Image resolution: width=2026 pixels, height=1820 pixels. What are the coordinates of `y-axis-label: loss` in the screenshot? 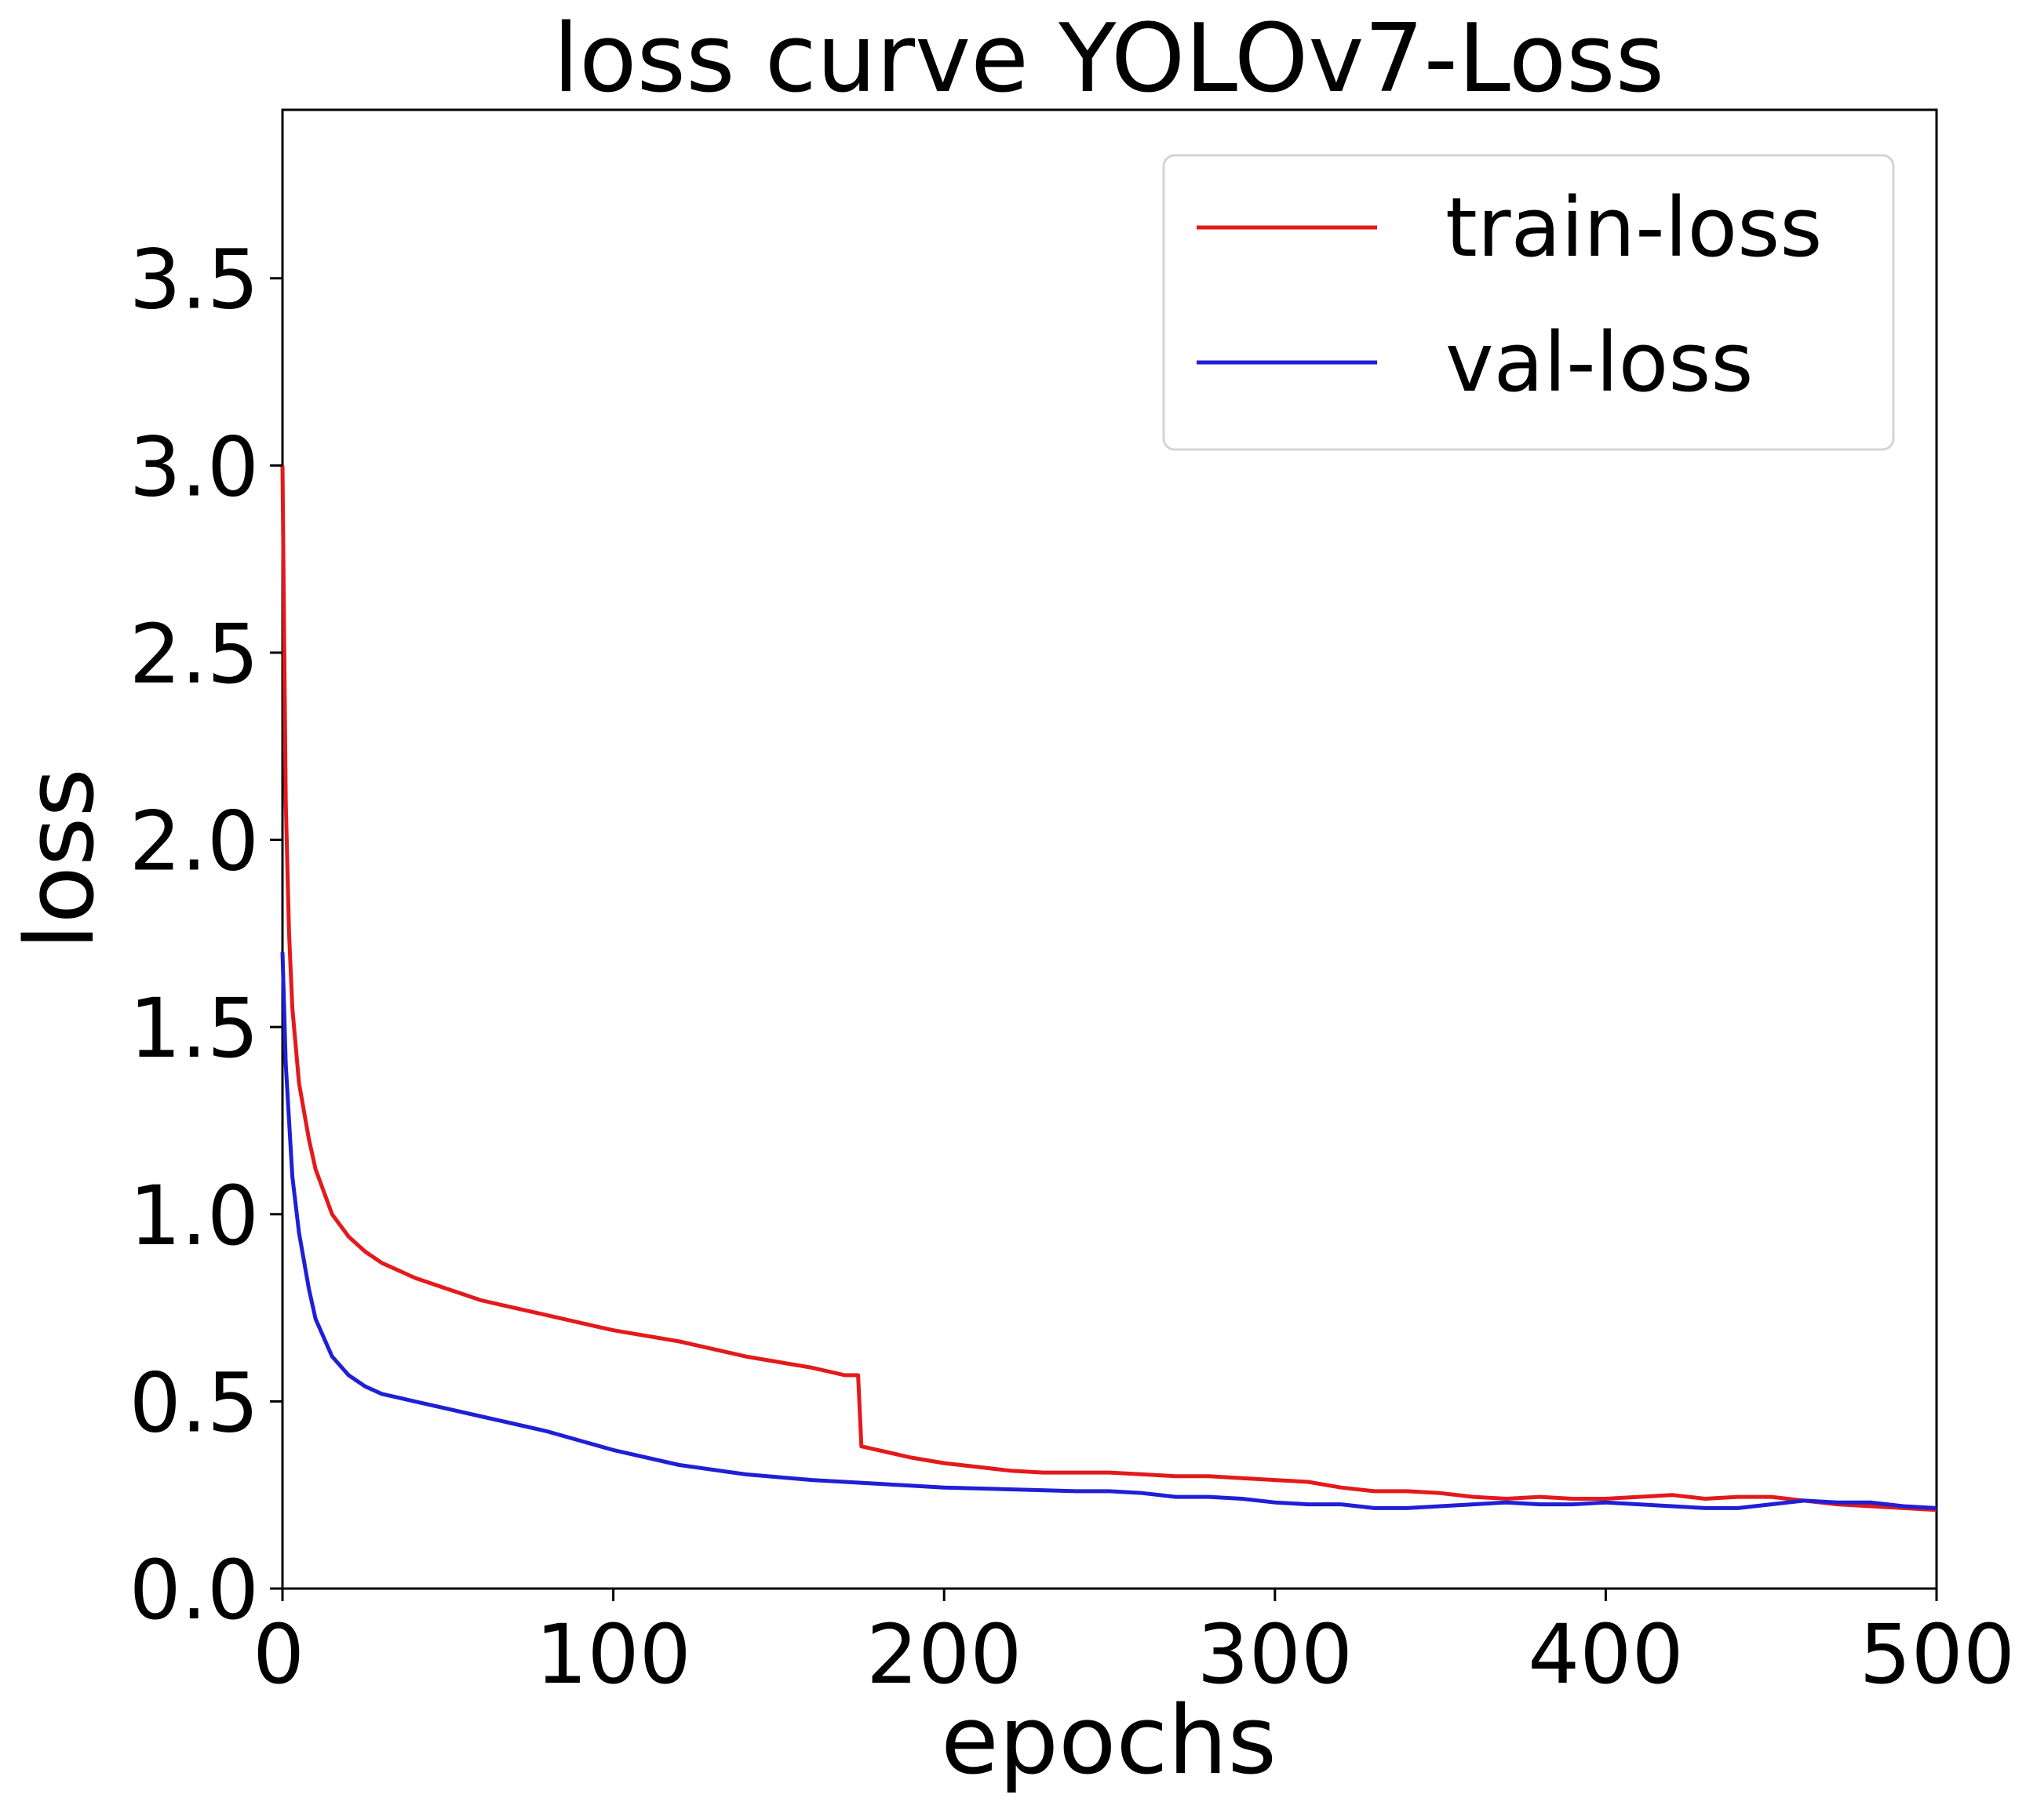 It's located at (60, 859).